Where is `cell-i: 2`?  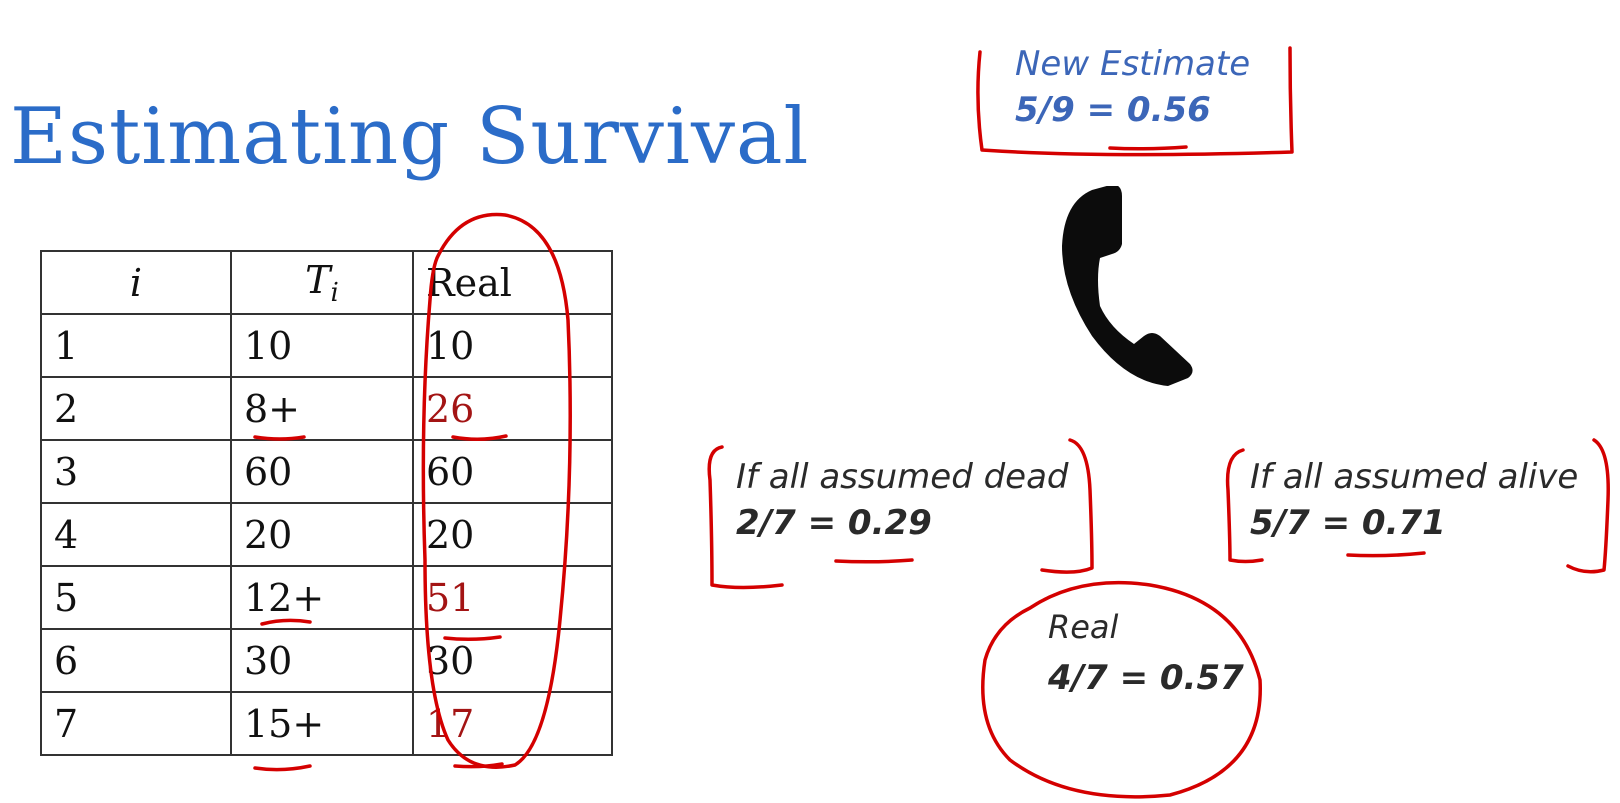
cell-i: 2 is located at coordinates (136, 408).